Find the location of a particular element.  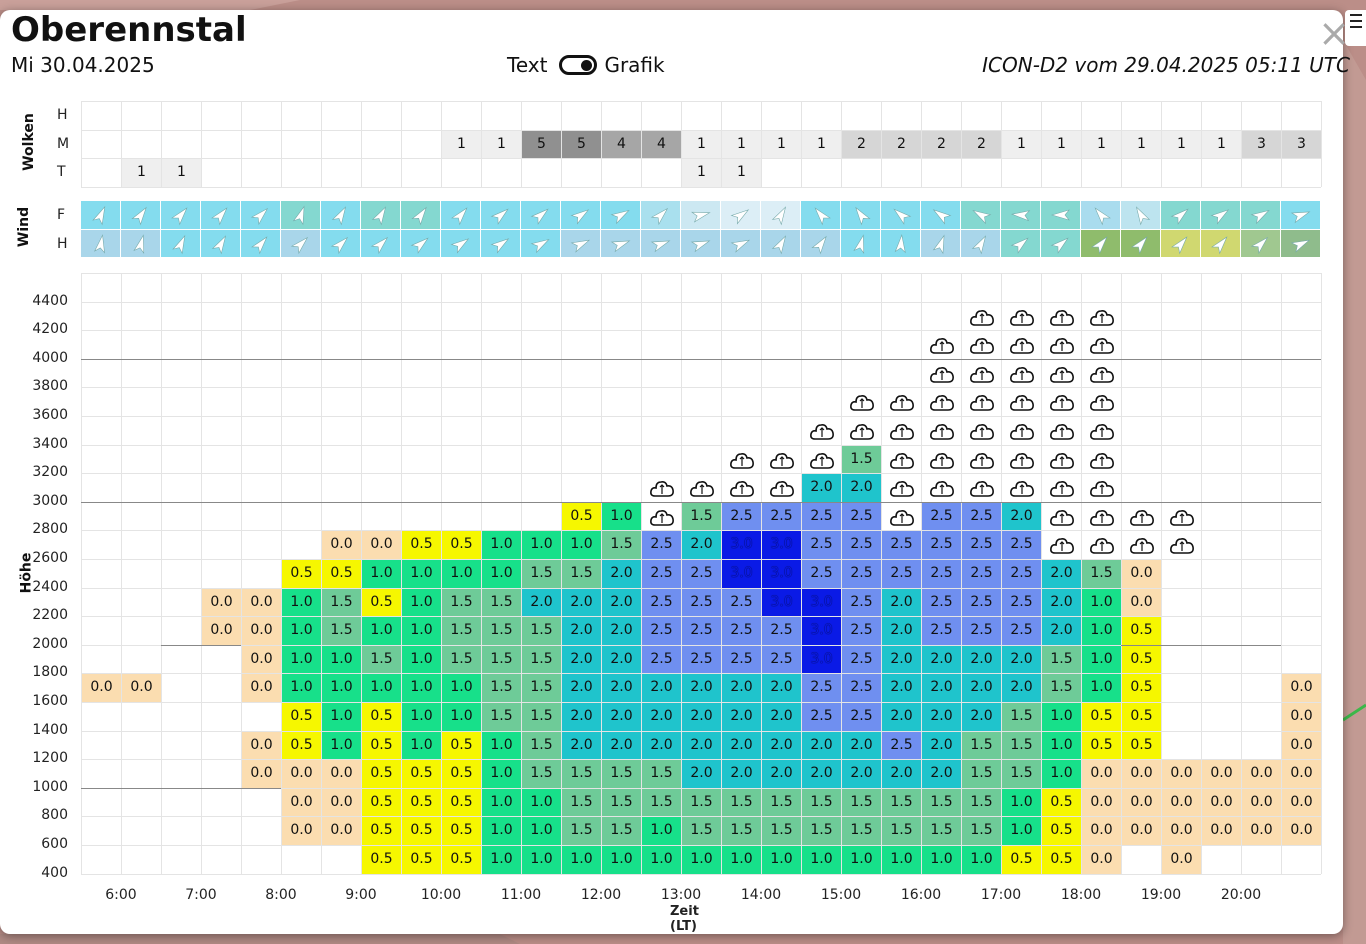

time-tick-label: 20:00 is located at coordinates (1241, 894).